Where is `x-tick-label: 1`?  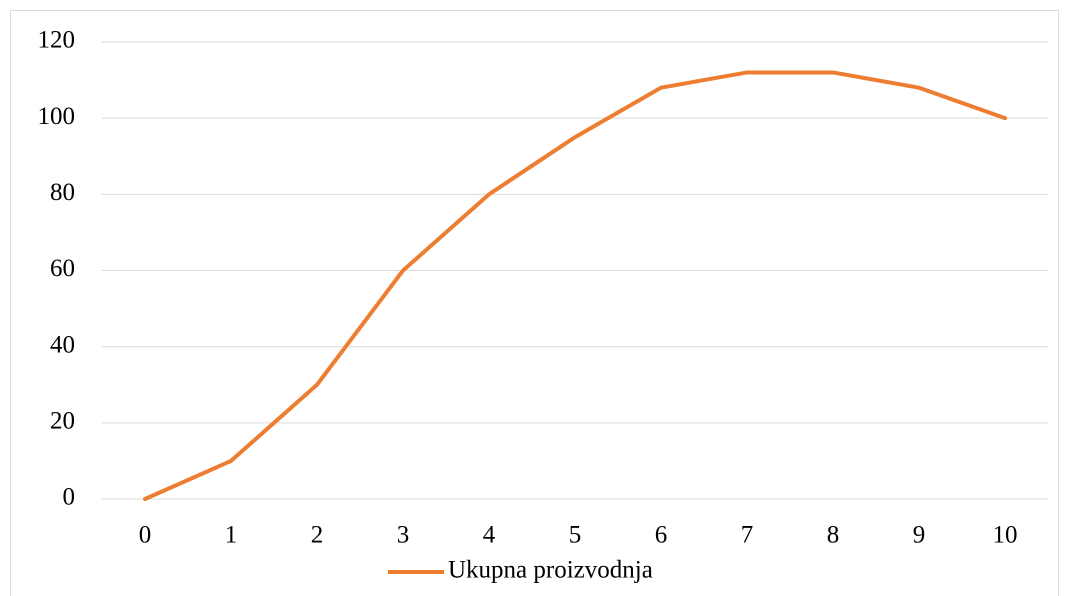
x-tick-label: 1 is located at coordinates (231, 535).